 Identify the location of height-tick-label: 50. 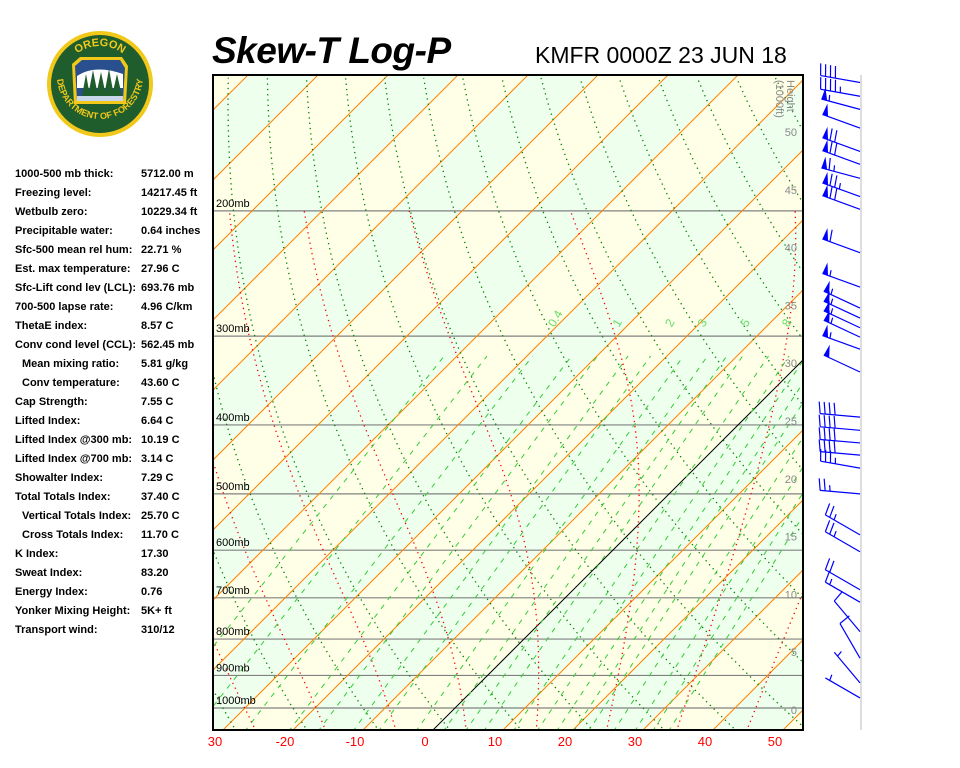
(791, 133).